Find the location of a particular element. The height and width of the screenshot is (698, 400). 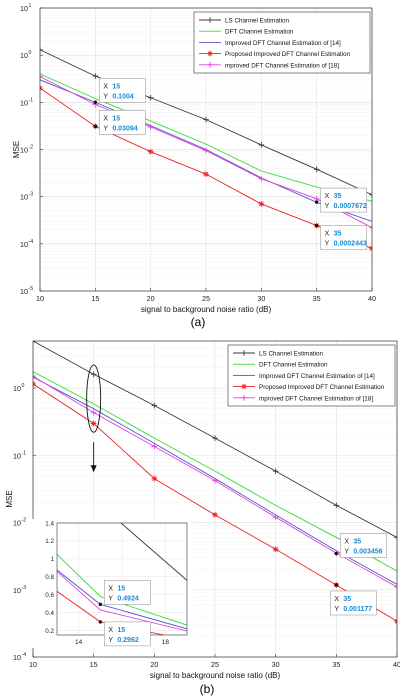

inset-y-tick-label: 0.2 is located at coordinates (49, 631).